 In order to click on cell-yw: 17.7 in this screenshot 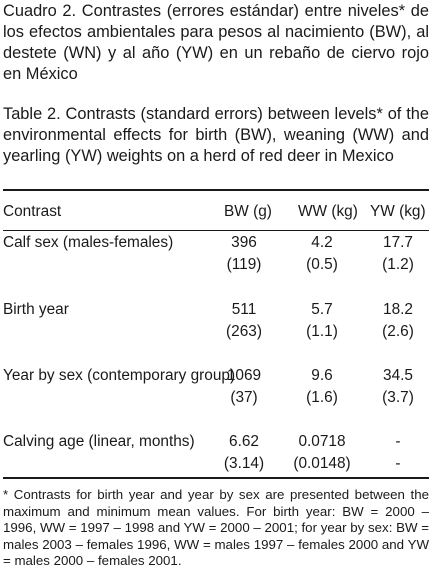, I will do `click(398, 242)`.